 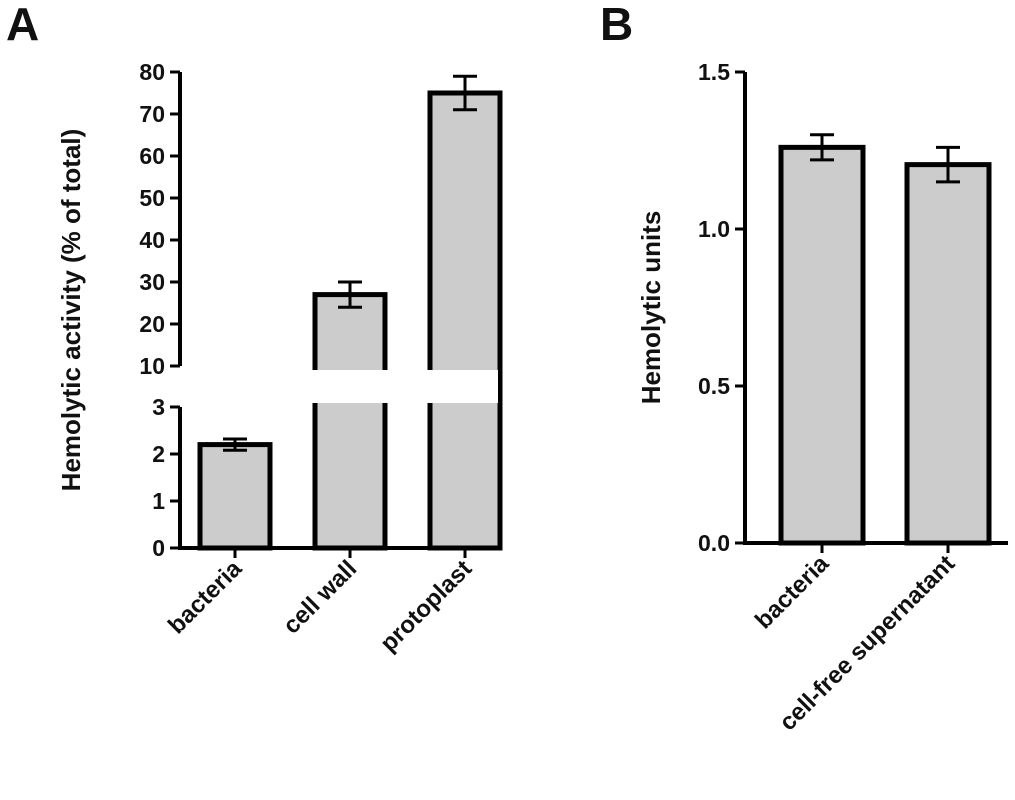 What do you see at coordinates (338, 386) in the screenshot?
I see `axis-break-gap` at bounding box center [338, 386].